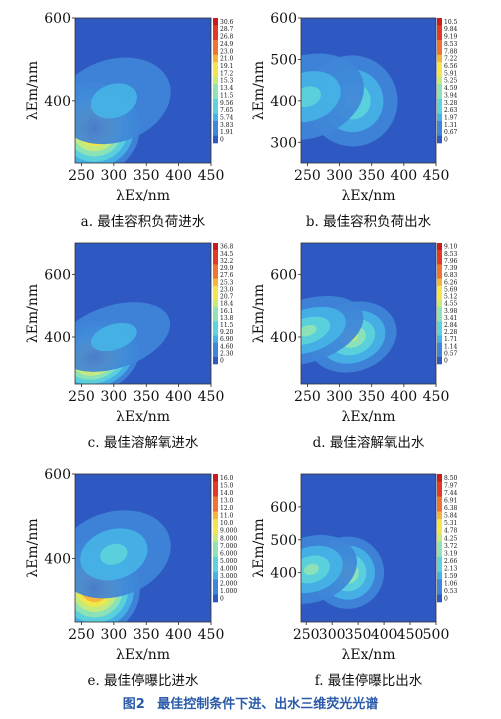 The width and height of the screenshot is (501, 719). Describe the element at coordinates (451, 22) in the screenshot. I see `colorbar-tick-label: 10.5` at that location.